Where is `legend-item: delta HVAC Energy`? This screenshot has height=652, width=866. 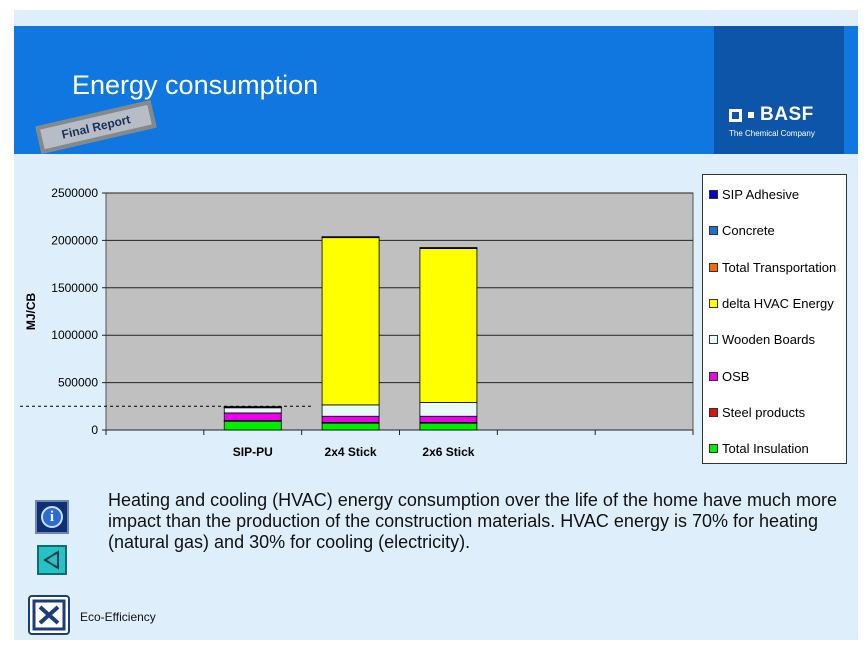
legend-item: delta HVAC Energy is located at coordinates (771, 303).